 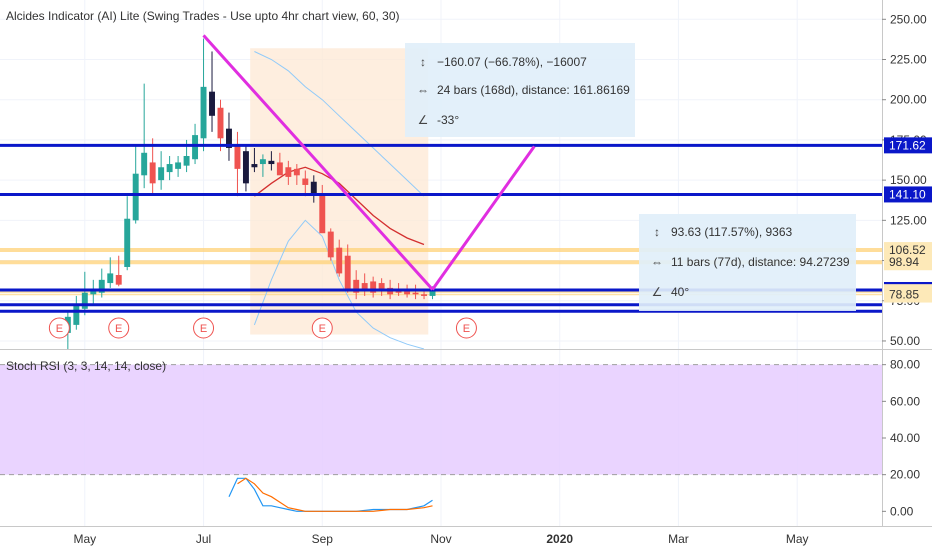 I want to click on stoch-tick-label: 20.00, so click(x=905, y=475).